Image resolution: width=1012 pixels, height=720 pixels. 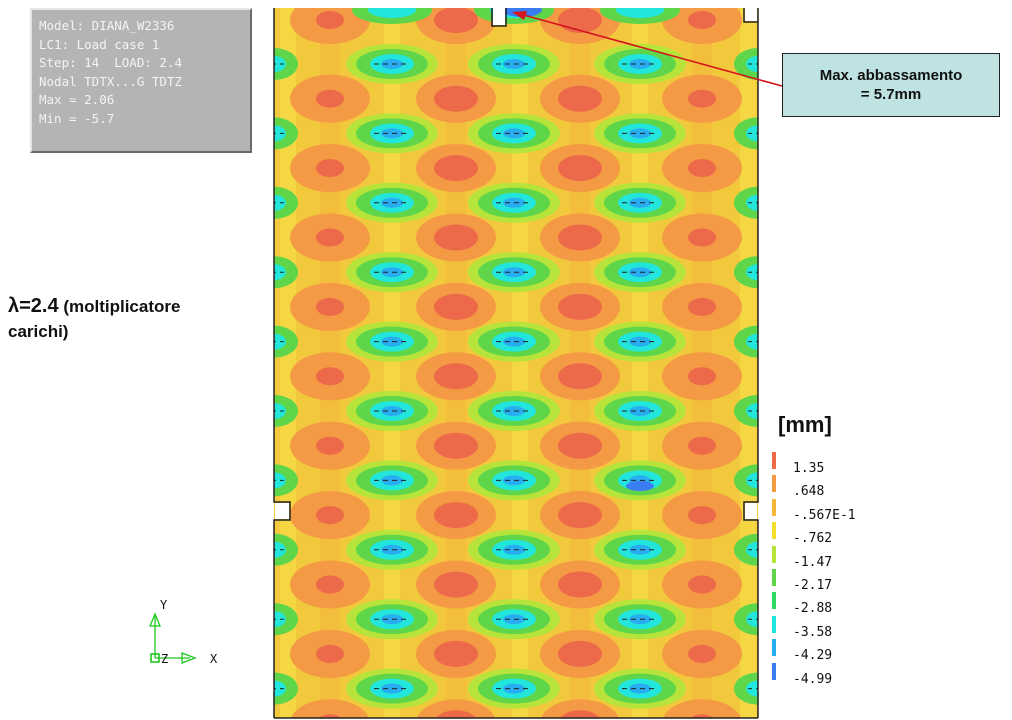 What do you see at coordinates (809, 468) in the screenshot?
I see `legend-value: 1.35` at bounding box center [809, 468].